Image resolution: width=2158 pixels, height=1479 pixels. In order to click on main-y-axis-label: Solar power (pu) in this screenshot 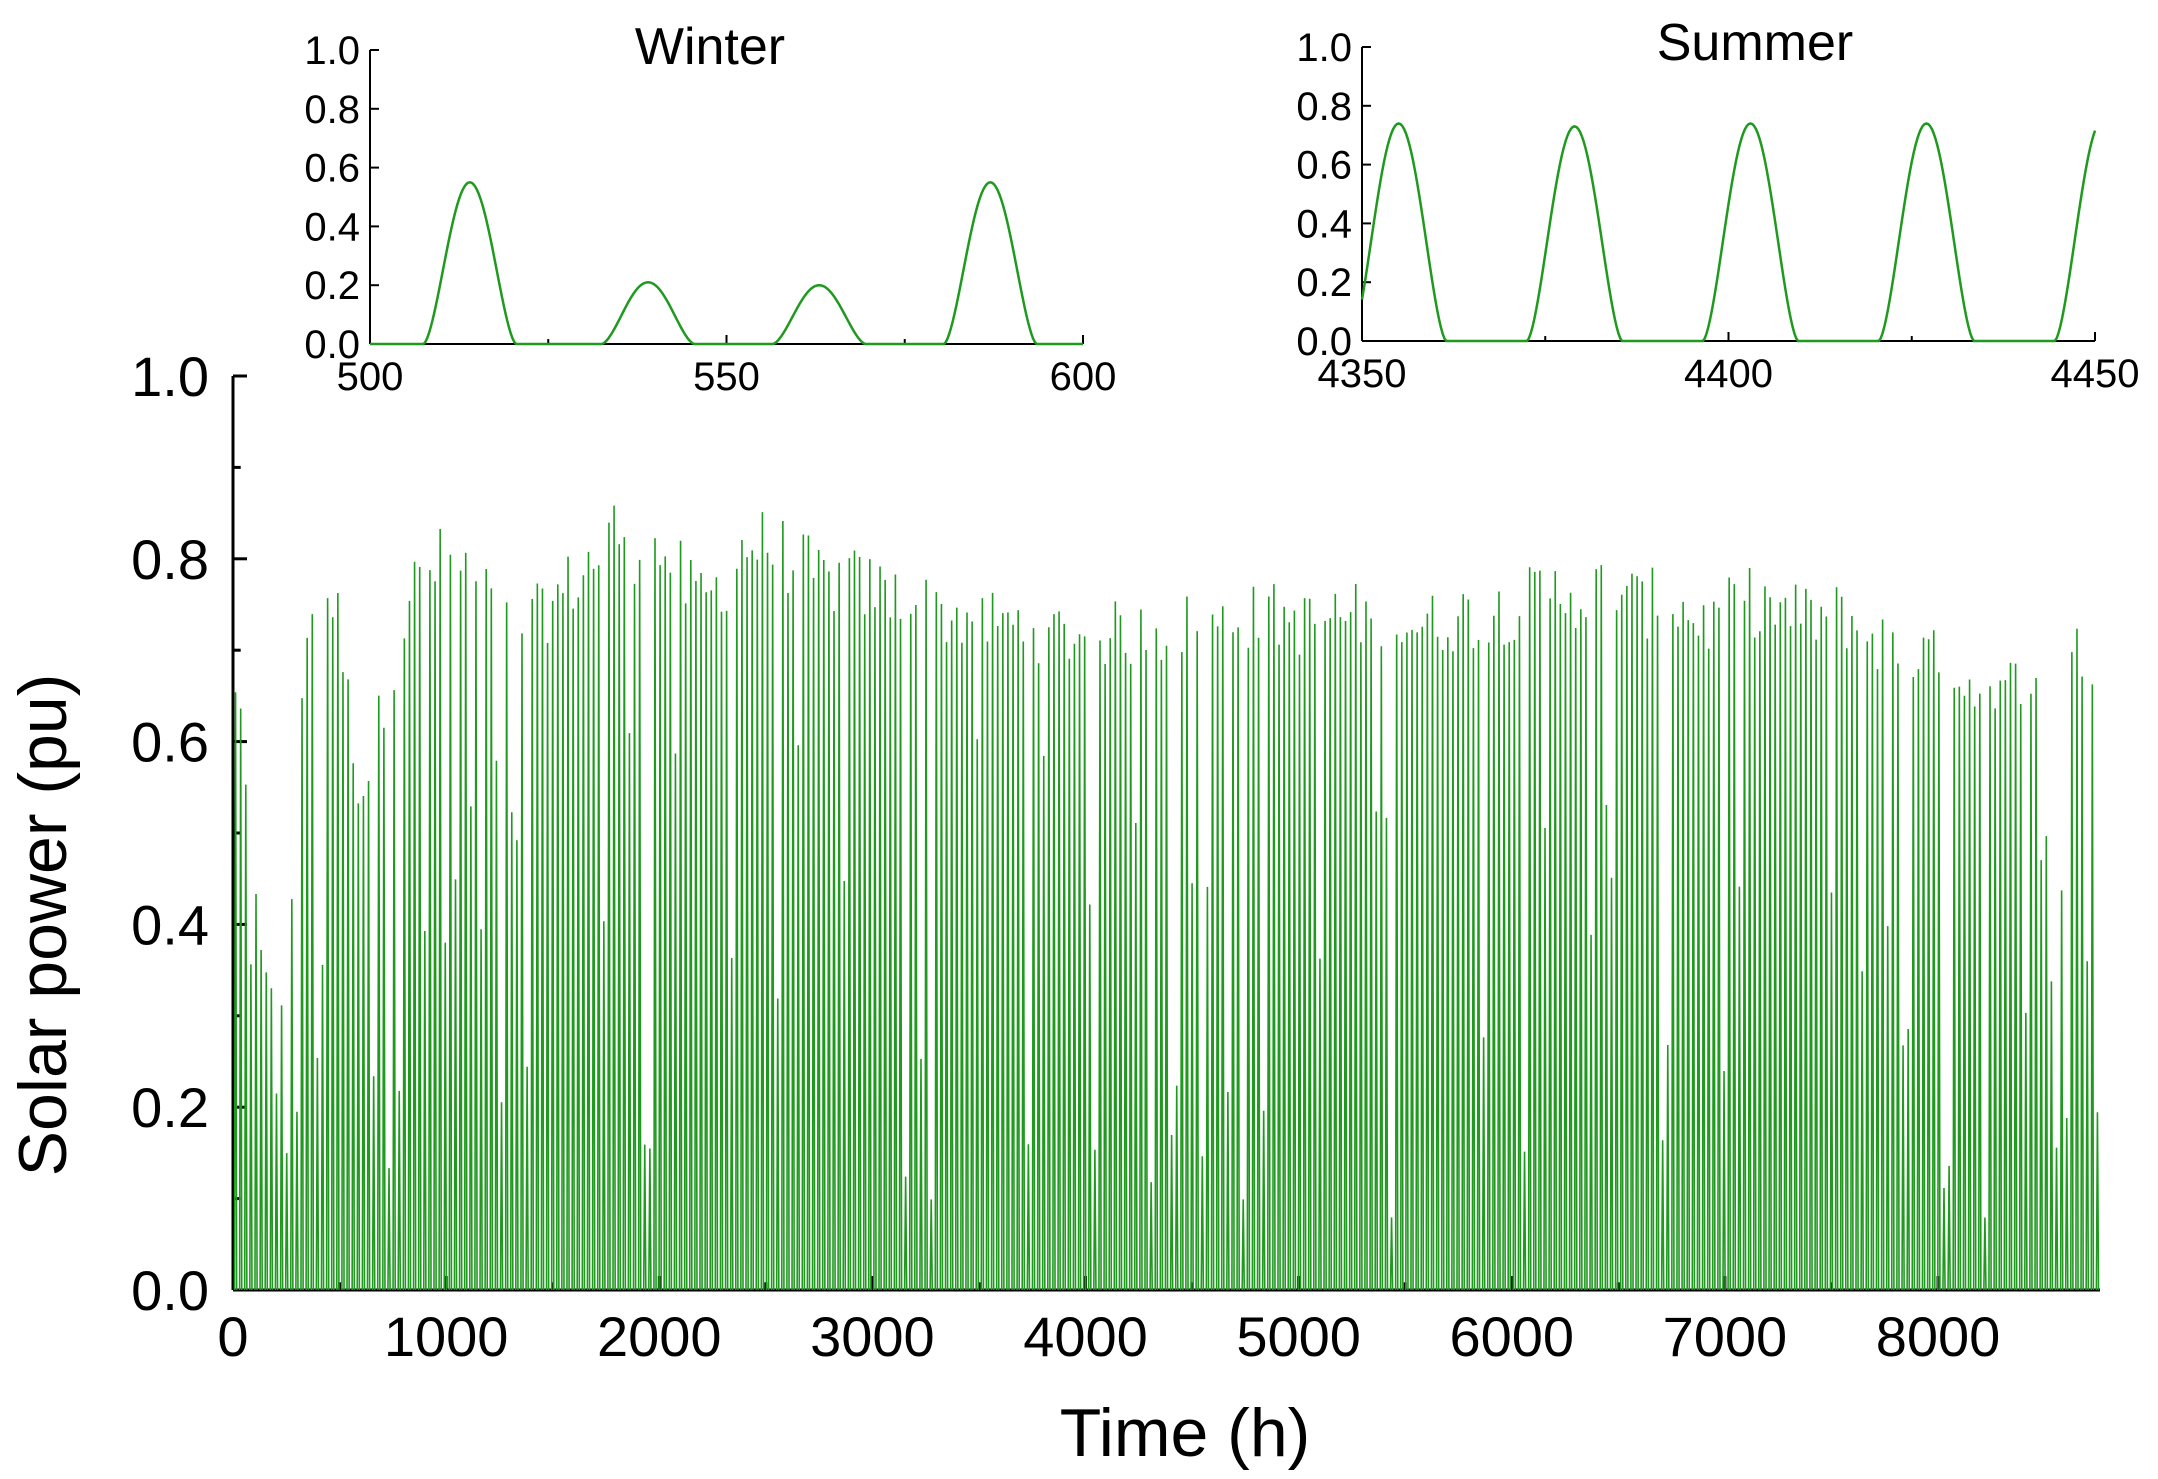, I will do `click(43, 925)`.